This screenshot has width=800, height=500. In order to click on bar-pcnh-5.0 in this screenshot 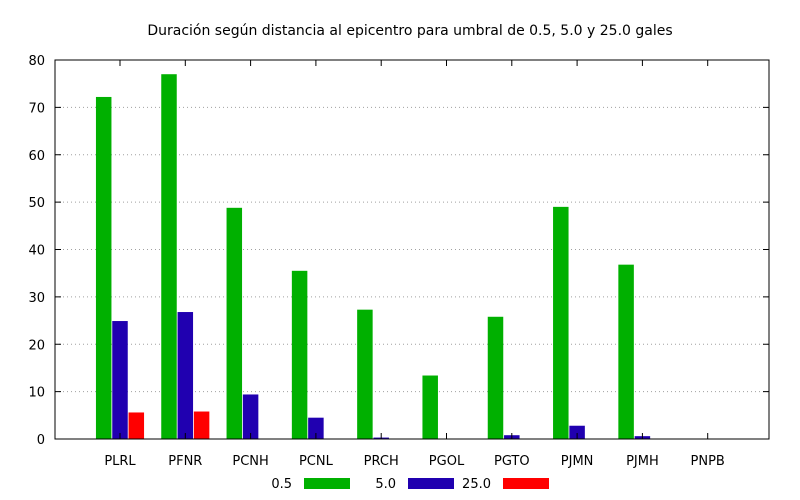, I will do `click(250, 416)`.